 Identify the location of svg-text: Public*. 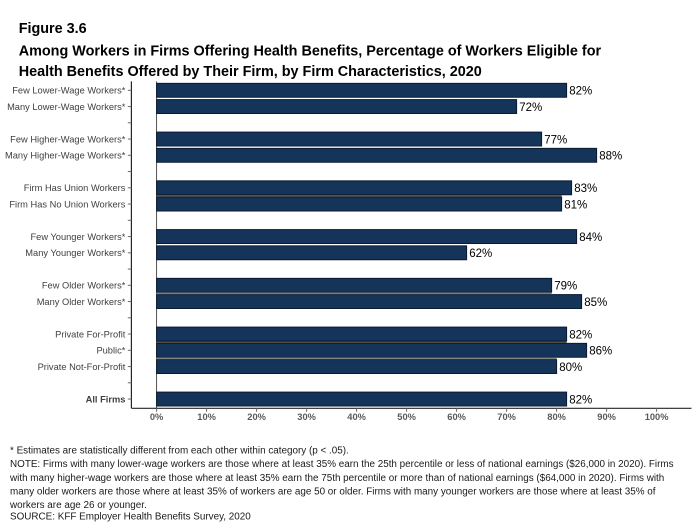
(110, 351).